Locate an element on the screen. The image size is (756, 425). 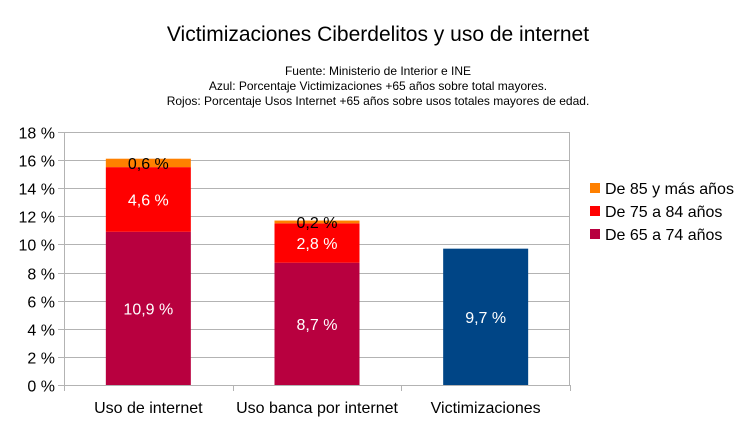
data-label: 8,7 % is located at coordinates (317, 325).